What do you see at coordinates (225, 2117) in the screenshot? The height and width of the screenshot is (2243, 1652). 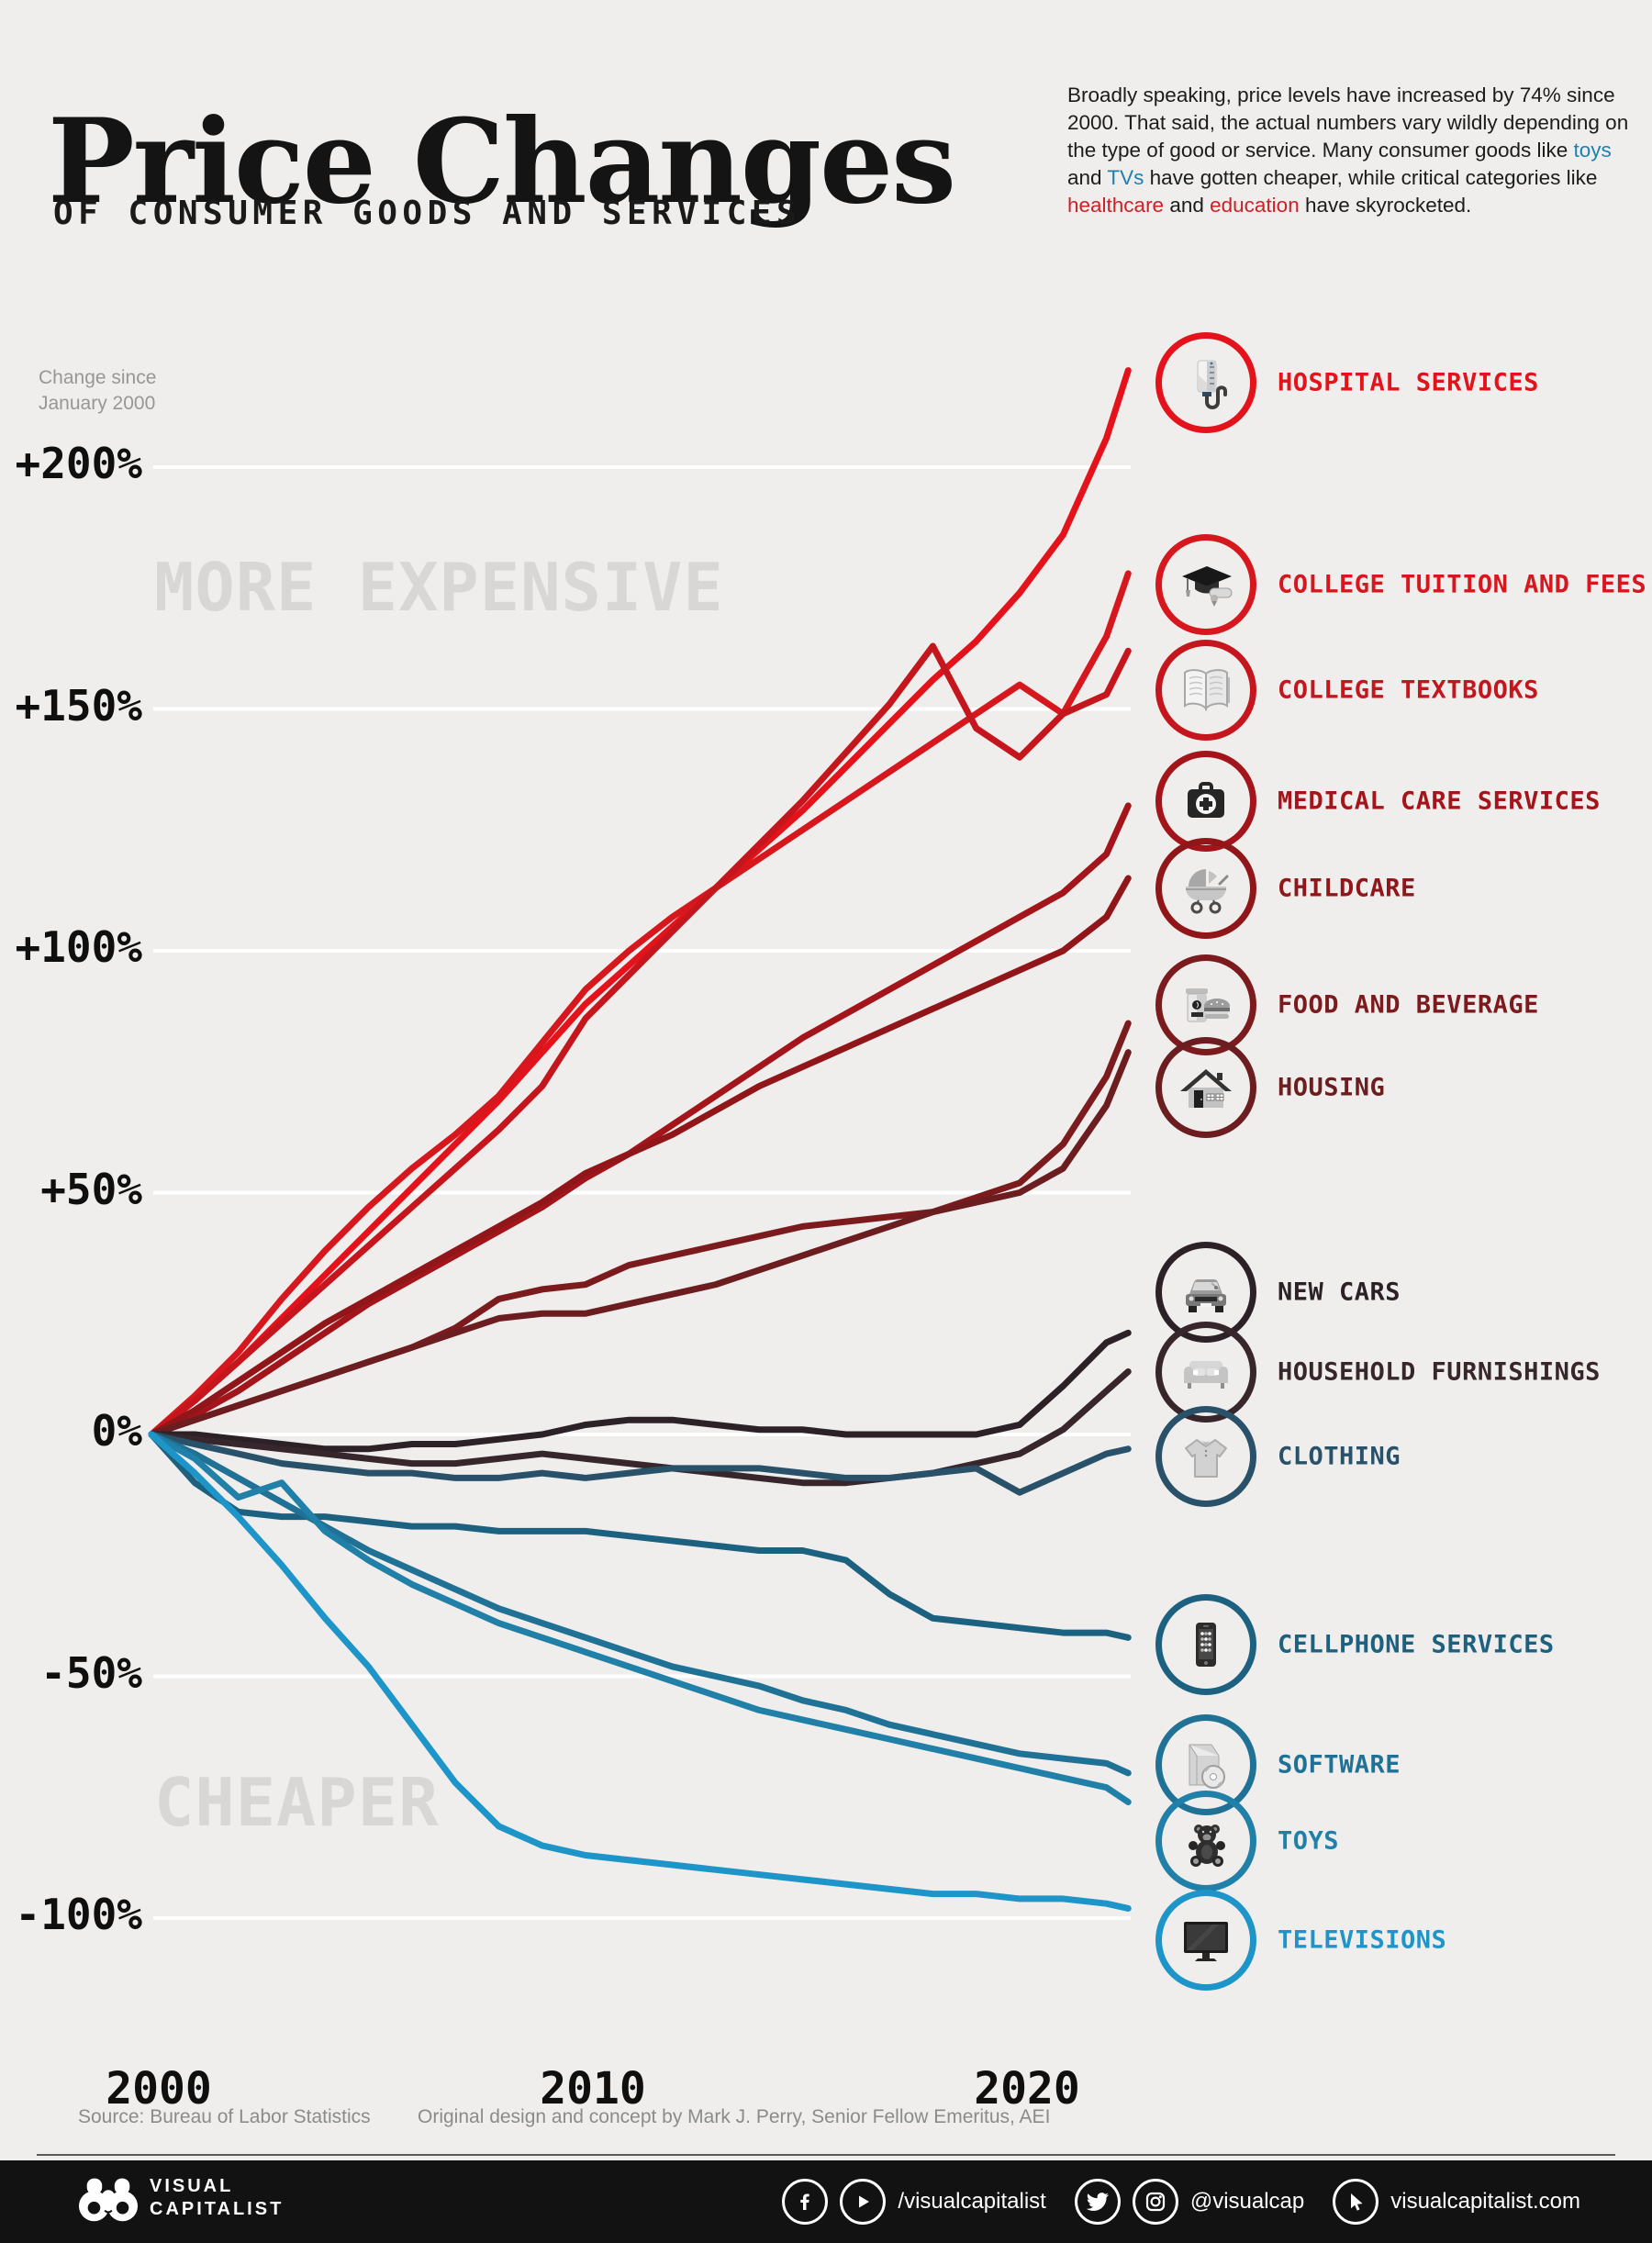 I see `source-text: Source: Bureau of Labor Statistics` at bounding box center [225, 2117].